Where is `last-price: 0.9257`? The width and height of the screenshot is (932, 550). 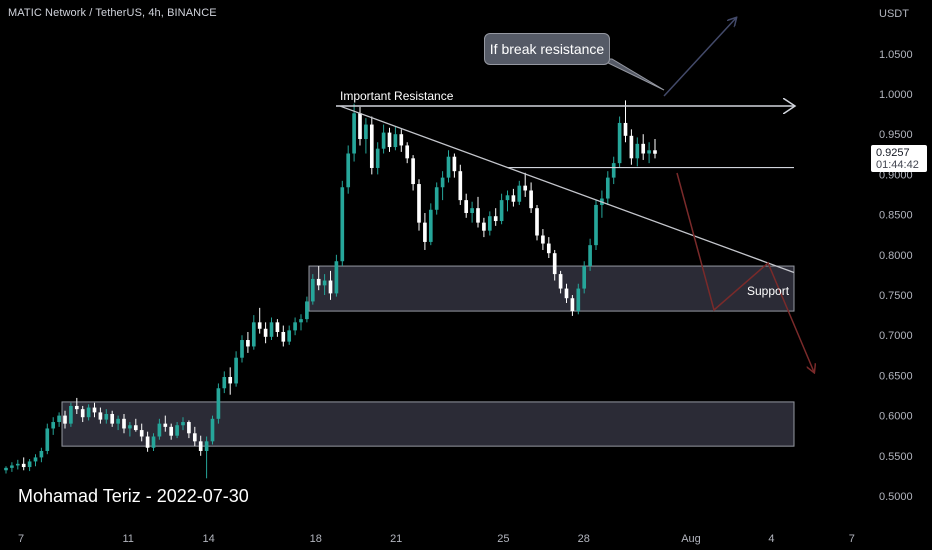 last-price: 0.9257 is located at coordinates (893, 153).